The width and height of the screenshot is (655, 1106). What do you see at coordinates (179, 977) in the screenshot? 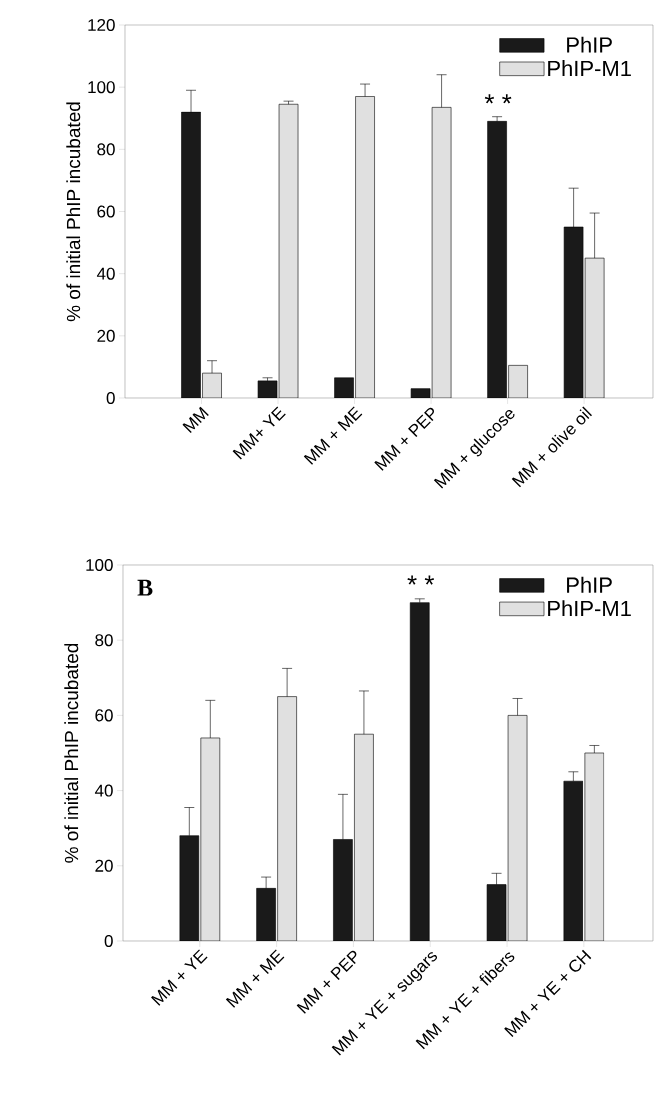
I see `x-tick-label: MM + YE` at bounding box center [179, 977].